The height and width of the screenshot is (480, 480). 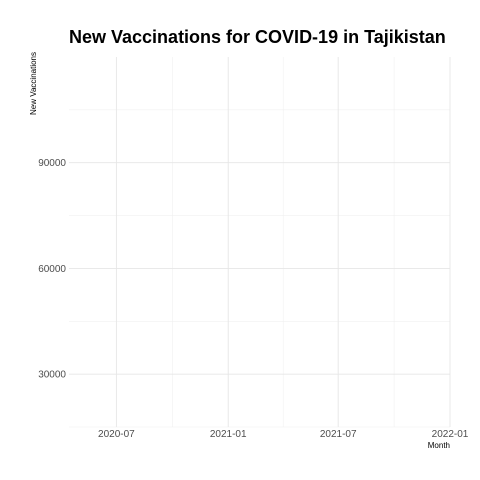 What do you see at coordinates (228, 434) in the screenshot?
I see `x-tick-label: 2021-01` at bounding box center [228, 434].